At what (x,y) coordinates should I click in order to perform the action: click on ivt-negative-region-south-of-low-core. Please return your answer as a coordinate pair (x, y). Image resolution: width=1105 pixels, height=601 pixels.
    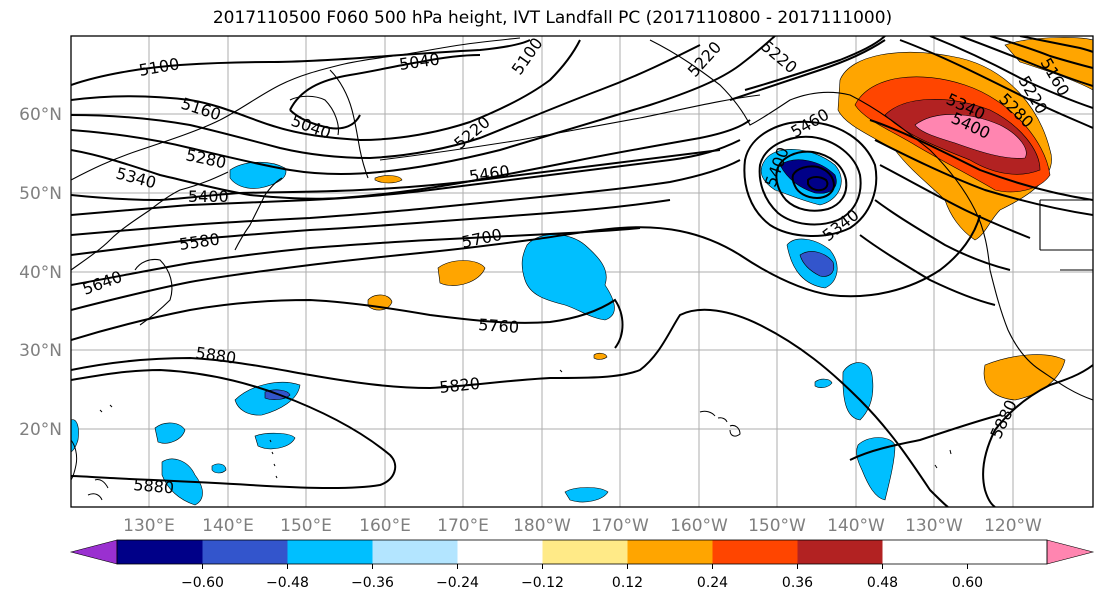
    Looking at the image, I should click on (817, 264).